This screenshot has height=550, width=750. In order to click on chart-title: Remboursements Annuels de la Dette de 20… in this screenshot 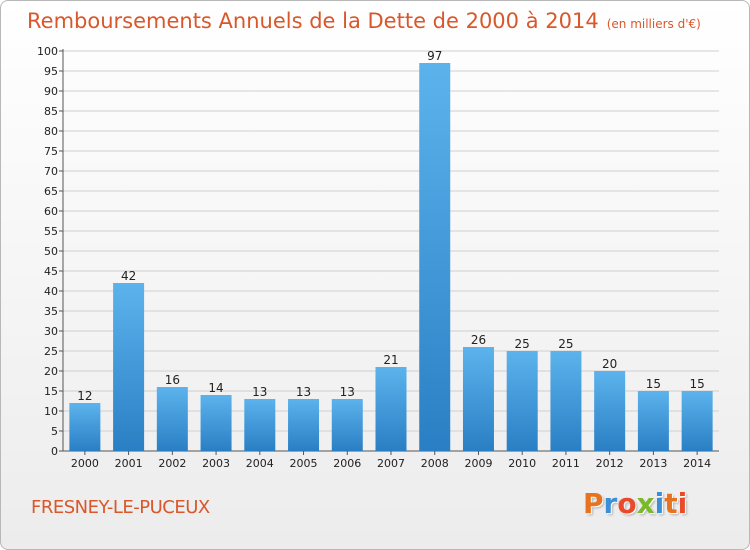, I will do `click(364, 21)`.